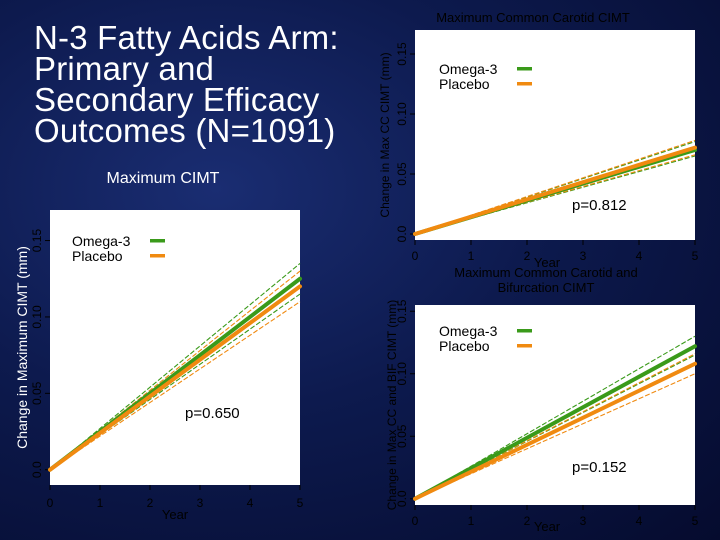 This screenshot has height=540, width=720. What do you see at coordinates (163, 178) in the screenshot?
I see `chart-title: Maximum CIMT` at bounding box center [163, 178].